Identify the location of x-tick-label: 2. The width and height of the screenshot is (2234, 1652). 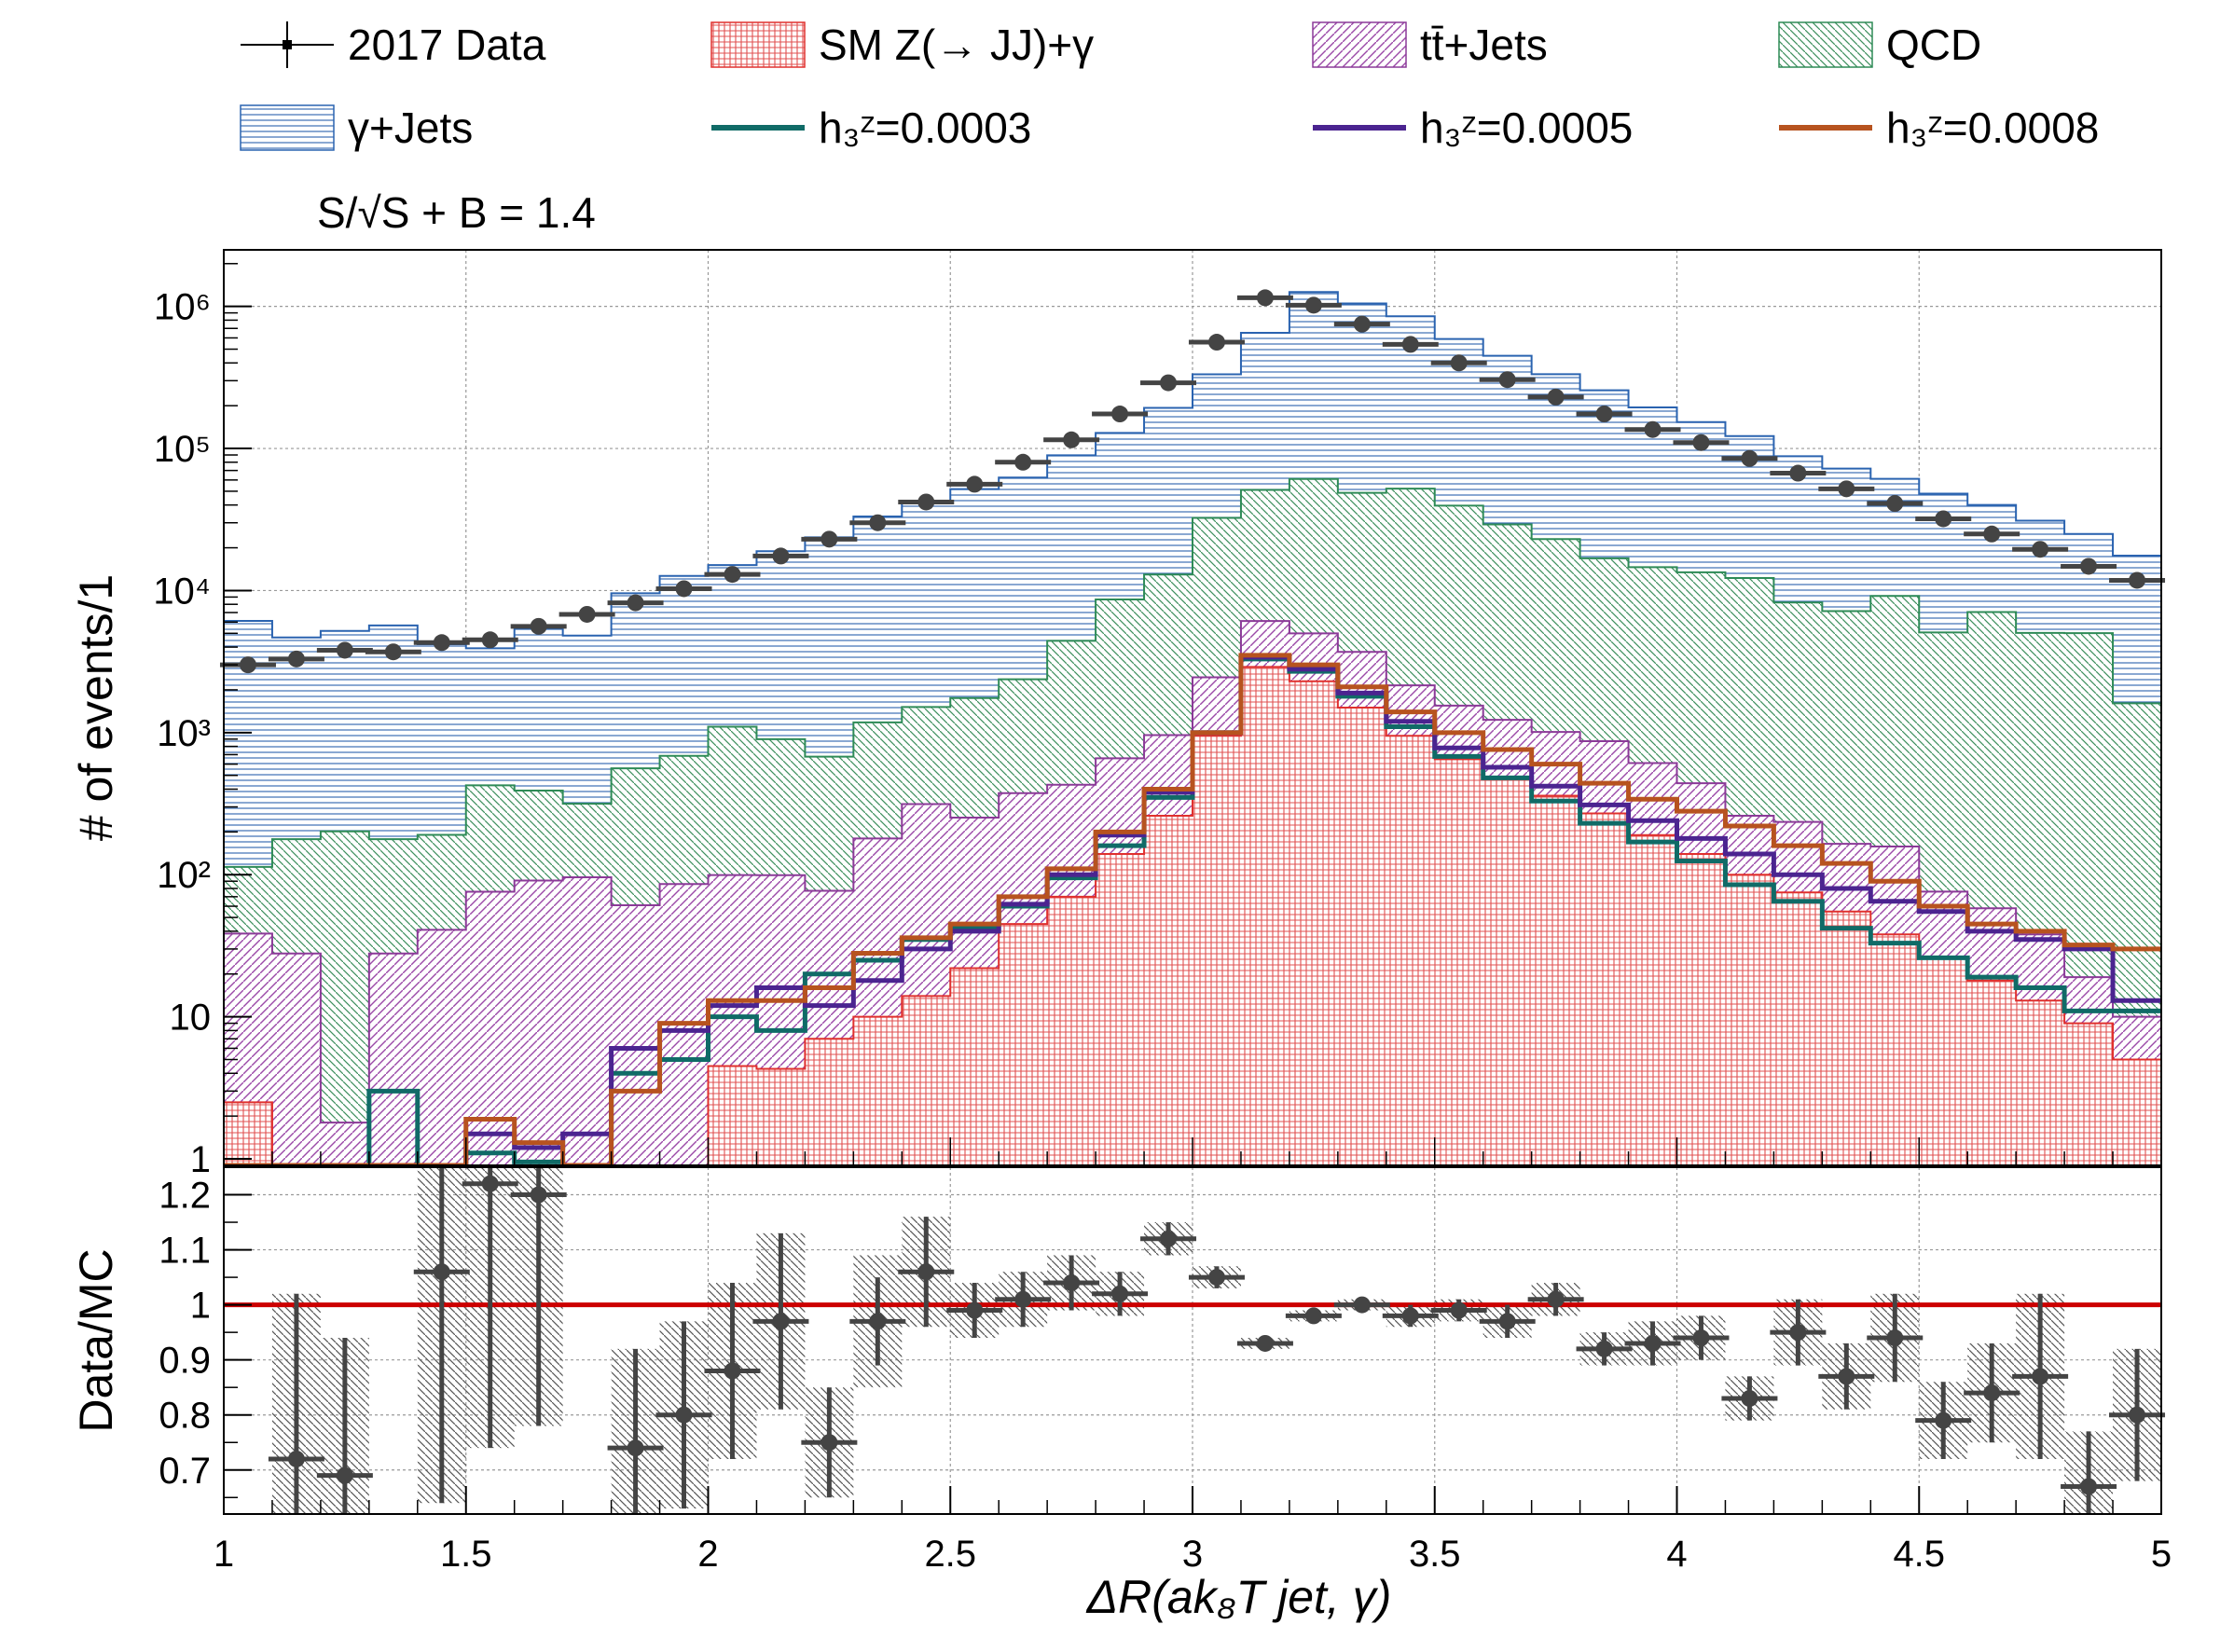
(707, 1554).